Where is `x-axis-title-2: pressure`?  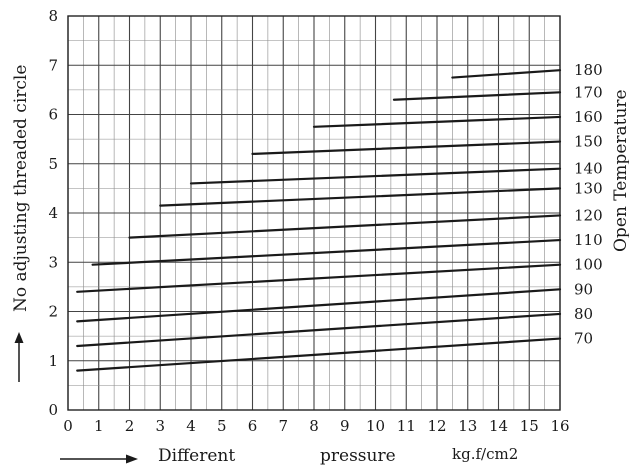 x-axis-title-2: pressure is located at coordinates (358, 455).